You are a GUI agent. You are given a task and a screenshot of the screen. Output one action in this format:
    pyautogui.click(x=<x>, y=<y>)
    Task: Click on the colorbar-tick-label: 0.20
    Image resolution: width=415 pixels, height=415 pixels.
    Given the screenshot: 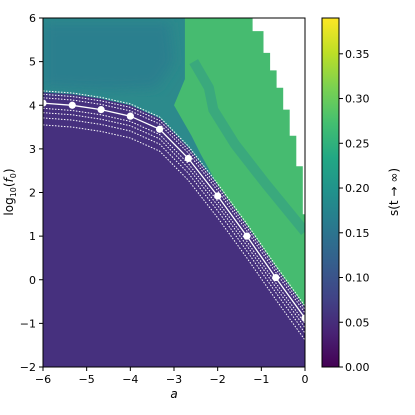 What is the action you would take?
    pyautogui.click(x=357, y=188)
    